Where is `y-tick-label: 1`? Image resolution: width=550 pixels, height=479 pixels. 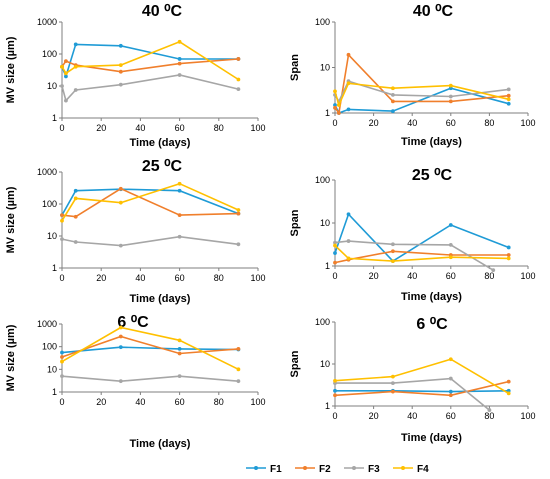
y-tick-label: 1 is located at coordinates (54, 118).